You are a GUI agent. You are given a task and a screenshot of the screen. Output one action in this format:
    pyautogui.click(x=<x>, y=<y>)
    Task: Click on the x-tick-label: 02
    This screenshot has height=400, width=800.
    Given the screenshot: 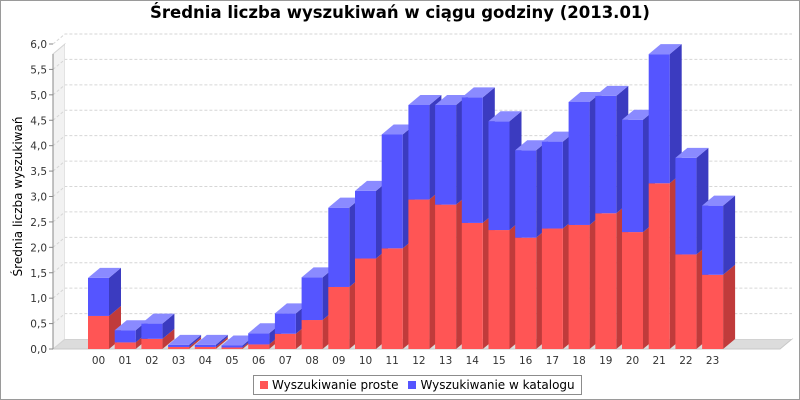 What is the action you would take?
    pyautogui.click(x=151, y=361)
    